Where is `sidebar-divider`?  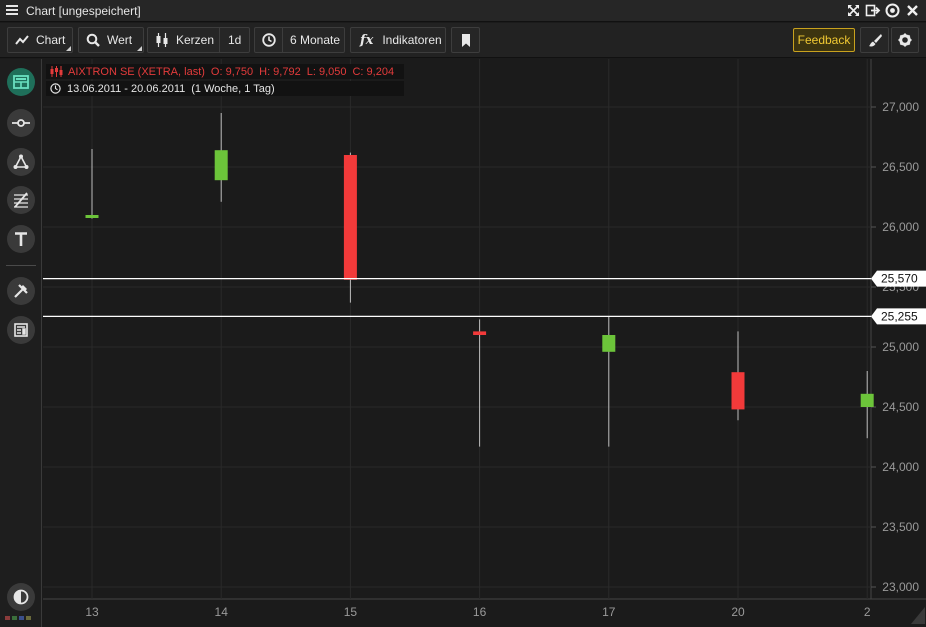
sidebar-divider is located at coordinates (21, 265).